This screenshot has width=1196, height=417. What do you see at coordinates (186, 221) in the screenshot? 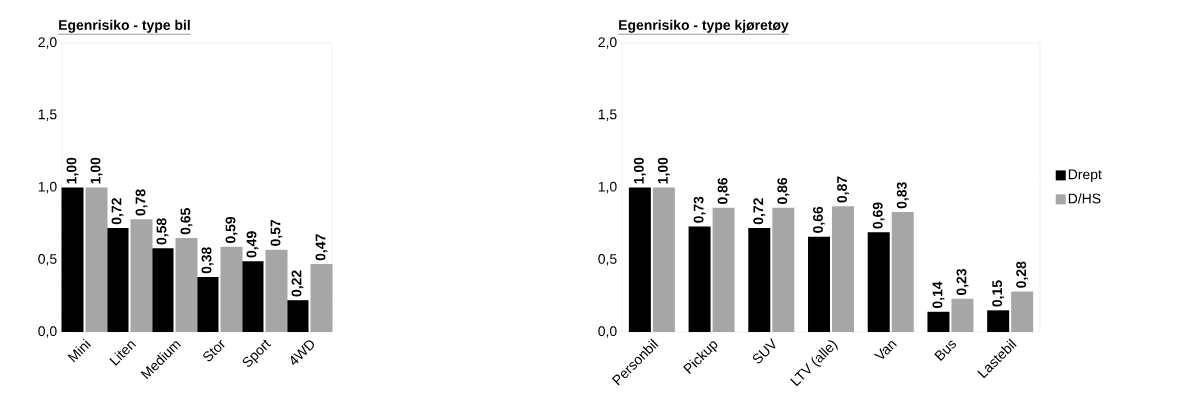
I see `data-label: 0,65` at bounding box center [186, 221].